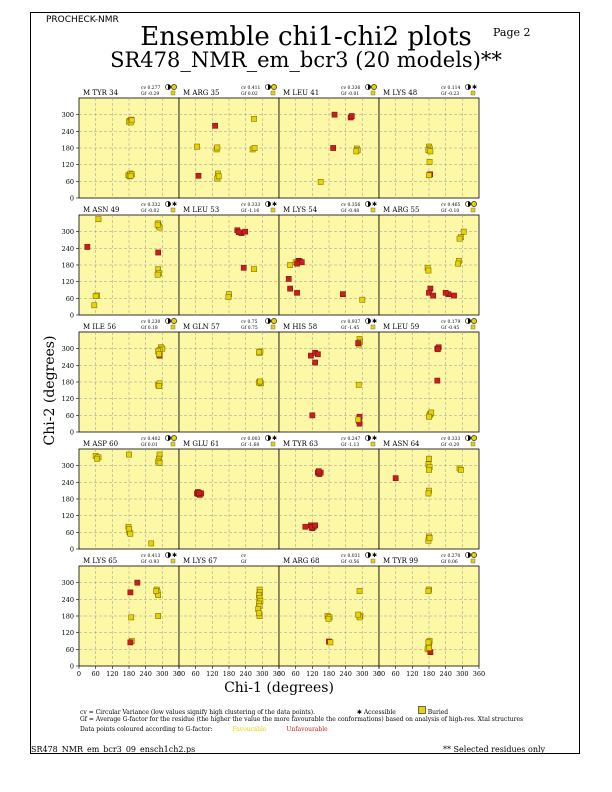 This screenshot has height=792, width=612. Describe the element at coordinates (113, 749) in the screenshot. I see `footer-filename: SR478_NMR_em_bcr3_09_ensch1ch2.ps` at that location.